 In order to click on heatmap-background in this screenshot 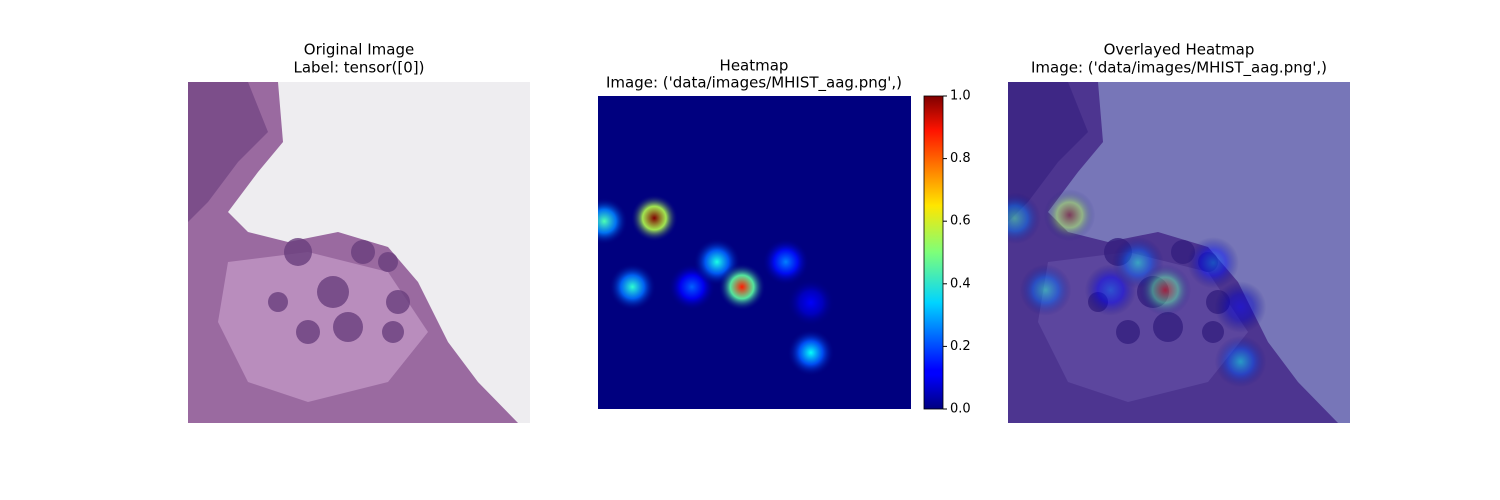, I will do `click(754, 252)`.